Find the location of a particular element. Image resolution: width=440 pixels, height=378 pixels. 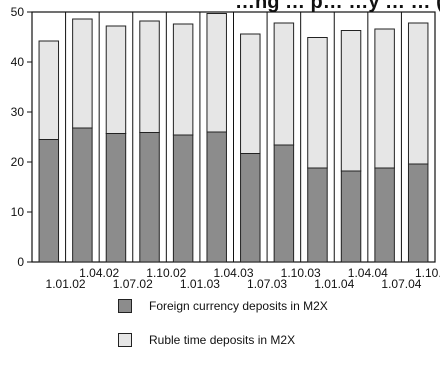

x-tick-label: 1.01.04 is located at coordinates (334, 284).